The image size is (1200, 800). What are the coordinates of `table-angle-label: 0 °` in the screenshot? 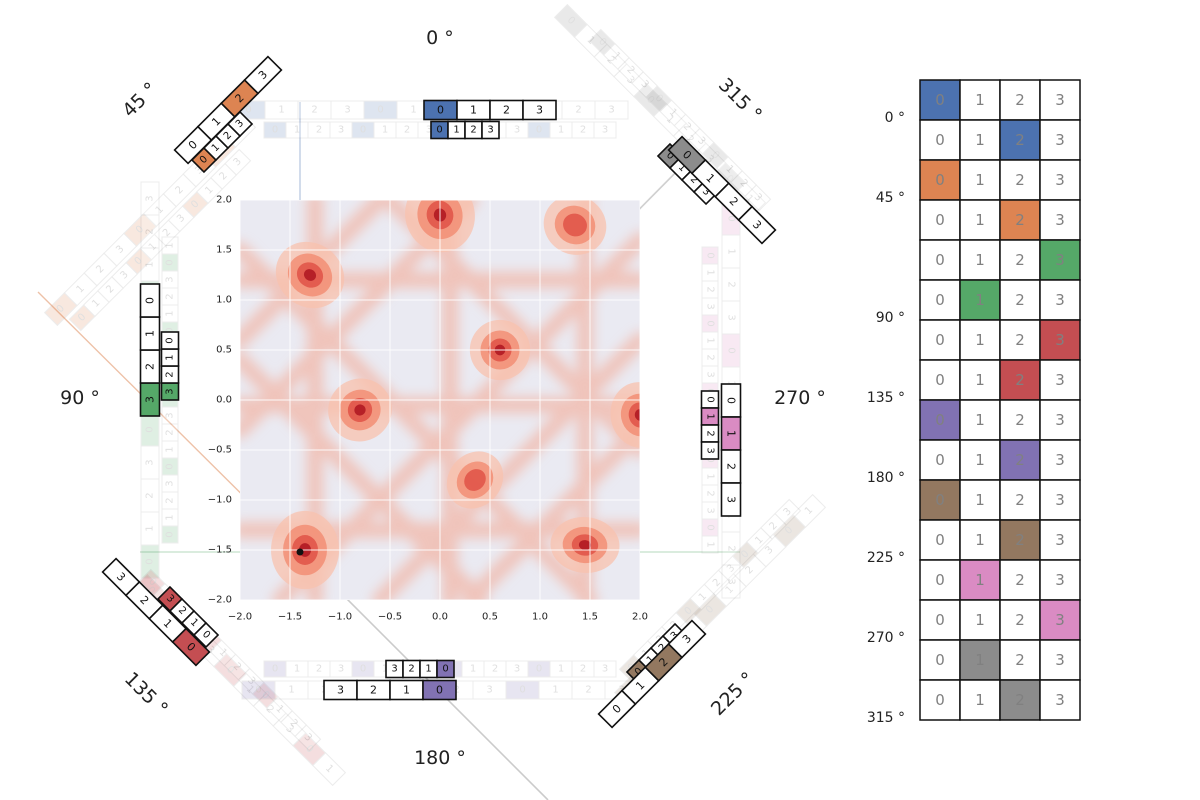 It's located at (895, 118).